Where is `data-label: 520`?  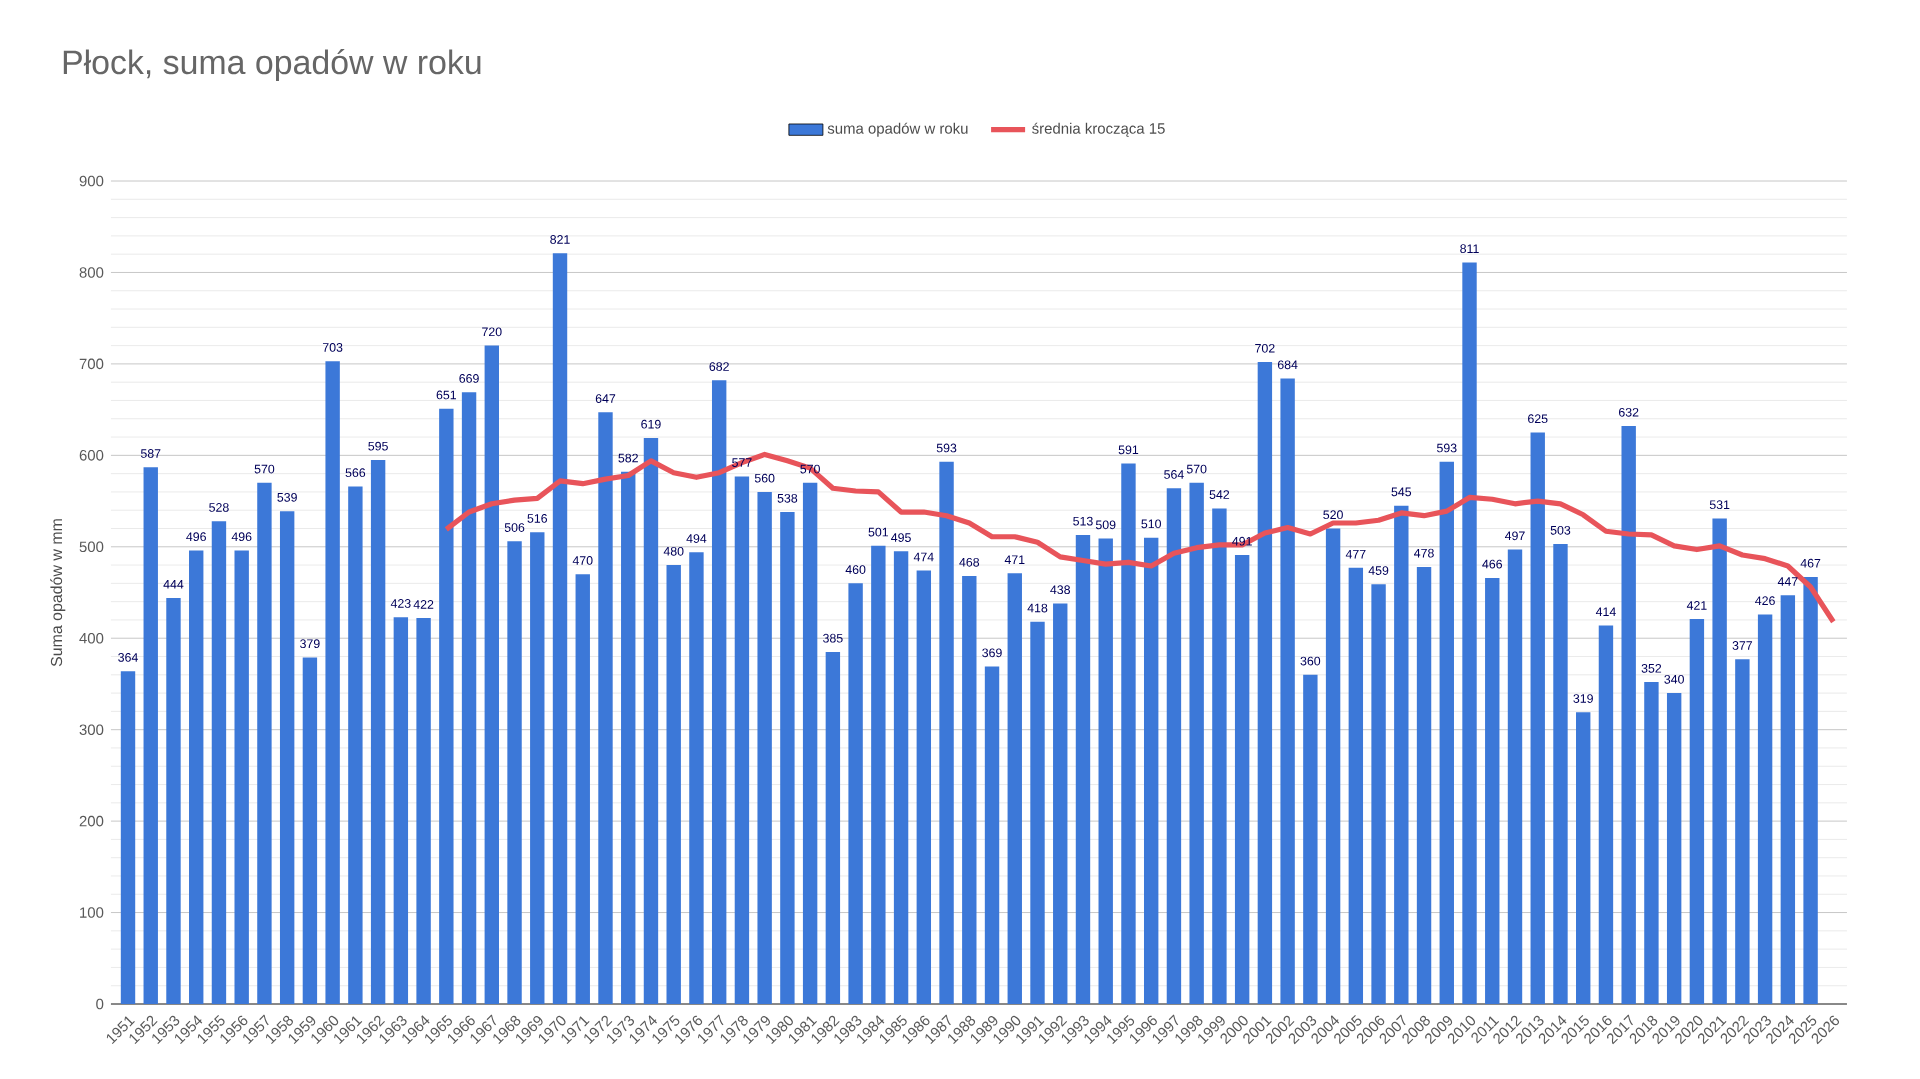 data-label: 520 is located at coordinates (1333, 515).